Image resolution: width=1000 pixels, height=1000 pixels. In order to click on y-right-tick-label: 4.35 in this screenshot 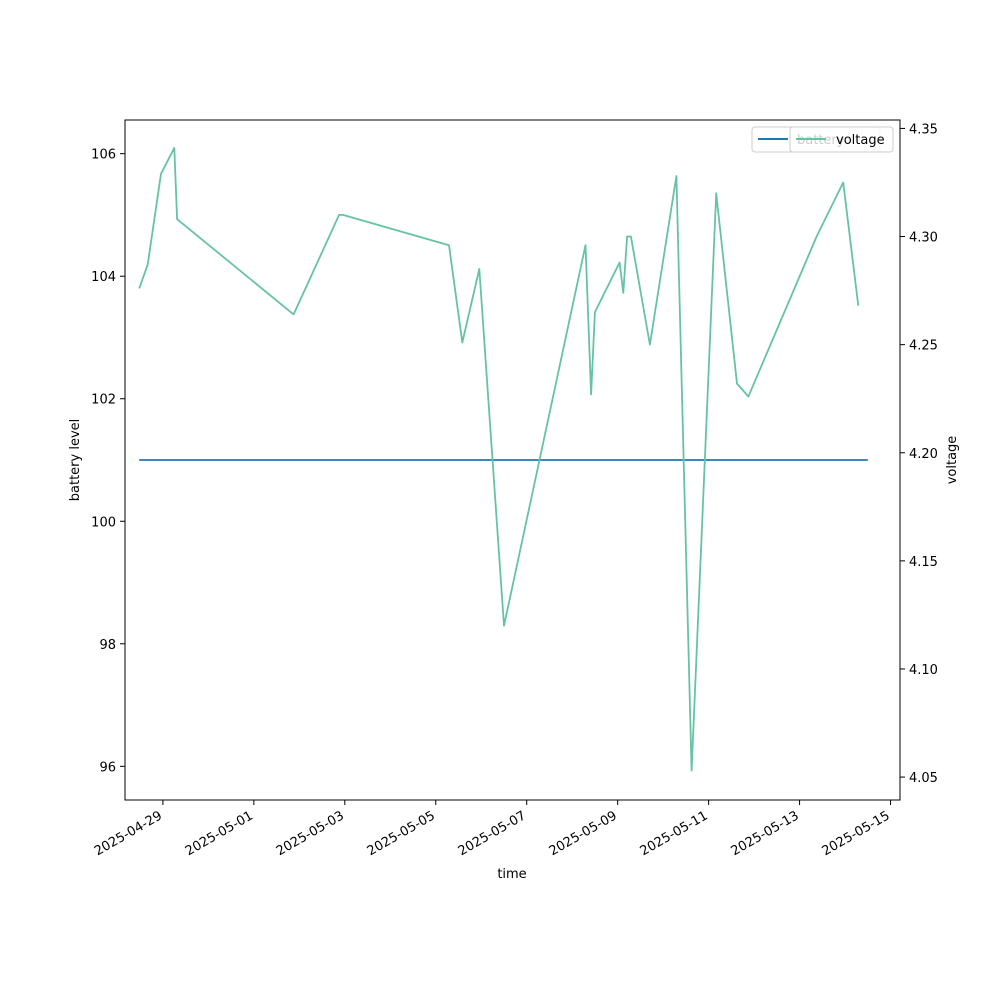, I will do `click(923, 129)`.